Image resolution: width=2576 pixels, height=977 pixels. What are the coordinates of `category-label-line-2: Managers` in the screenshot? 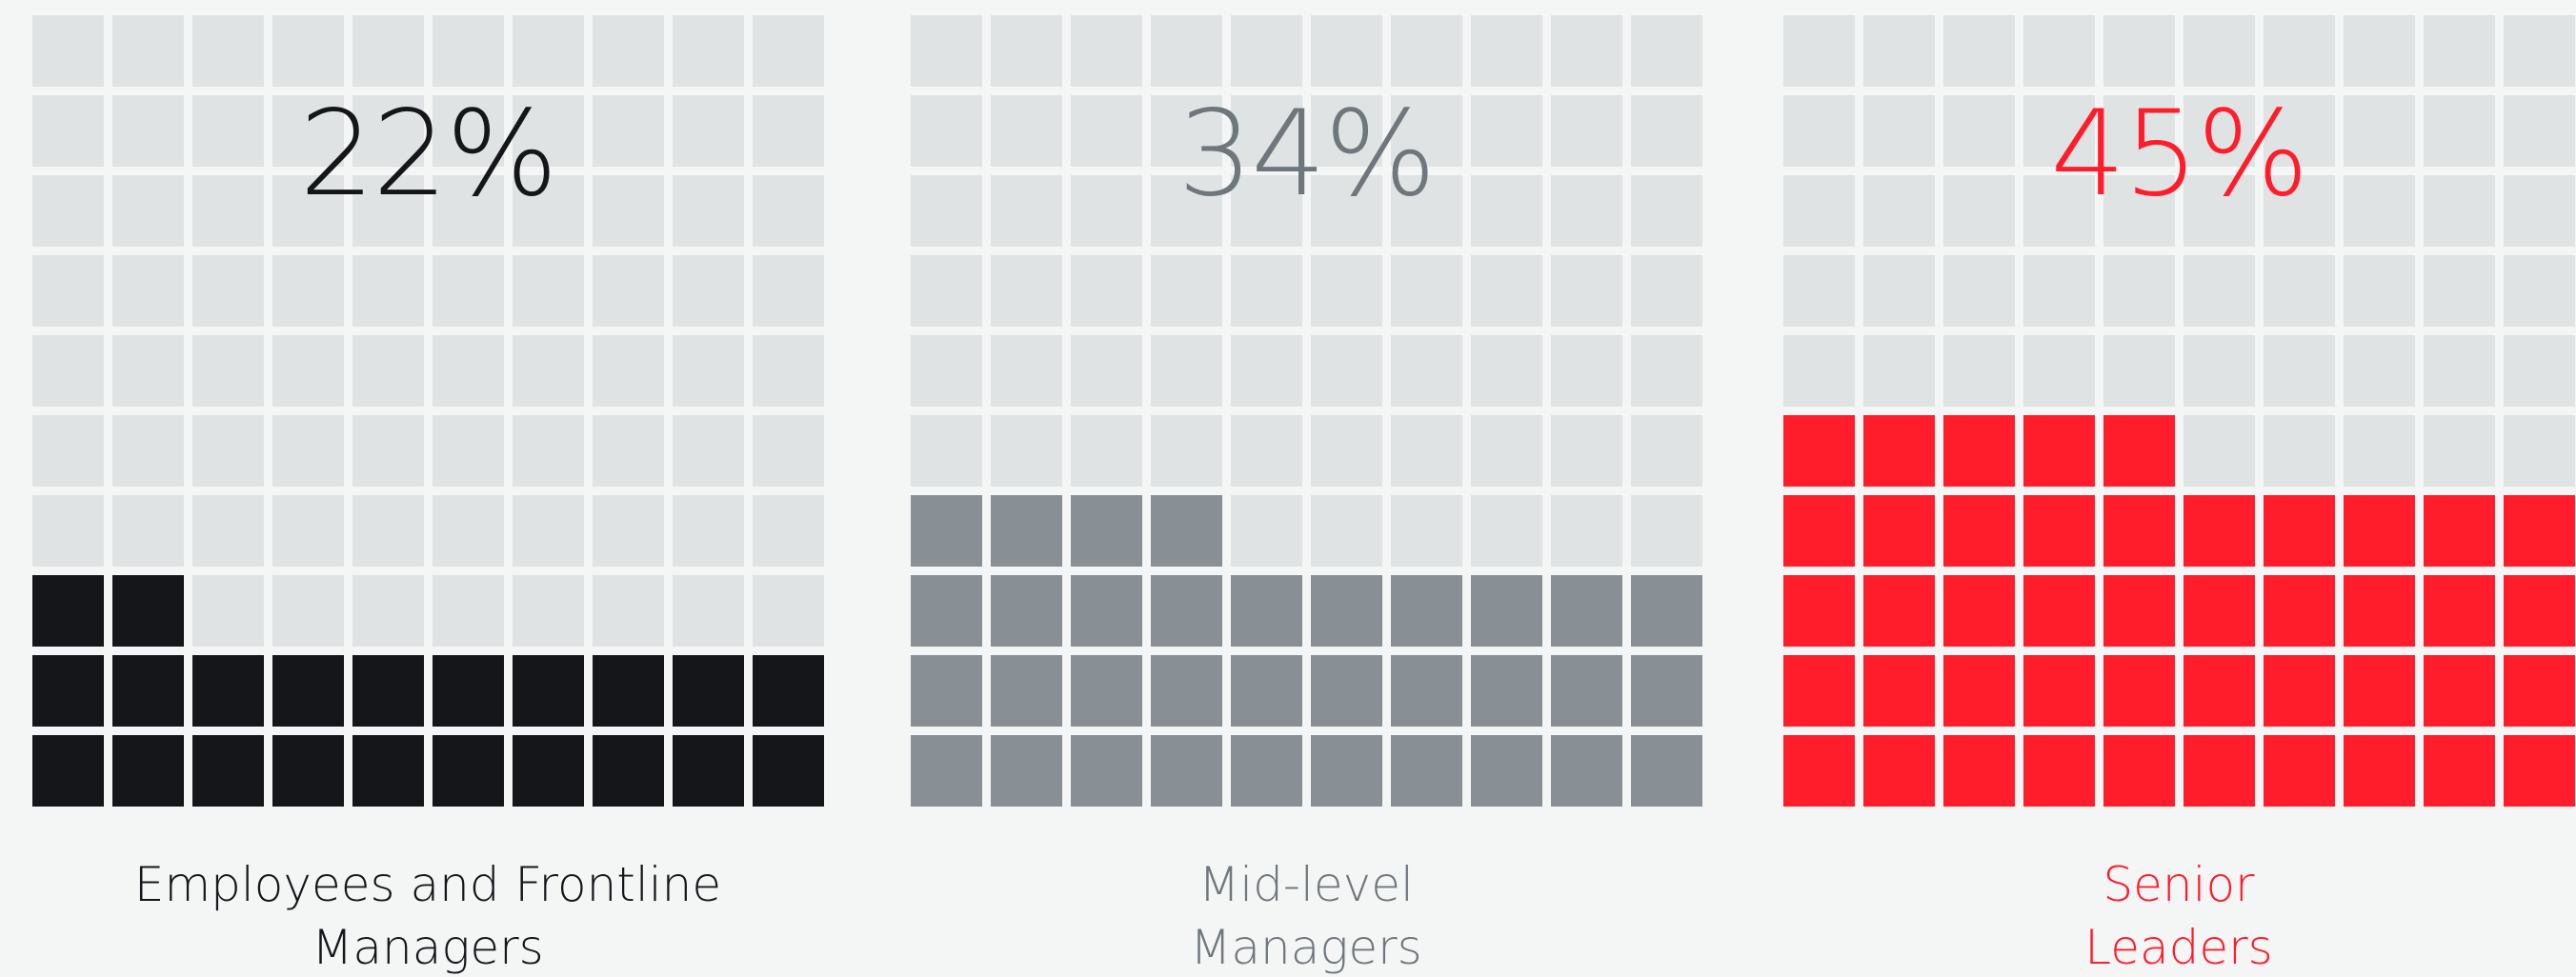 It's located at (1306, 947).